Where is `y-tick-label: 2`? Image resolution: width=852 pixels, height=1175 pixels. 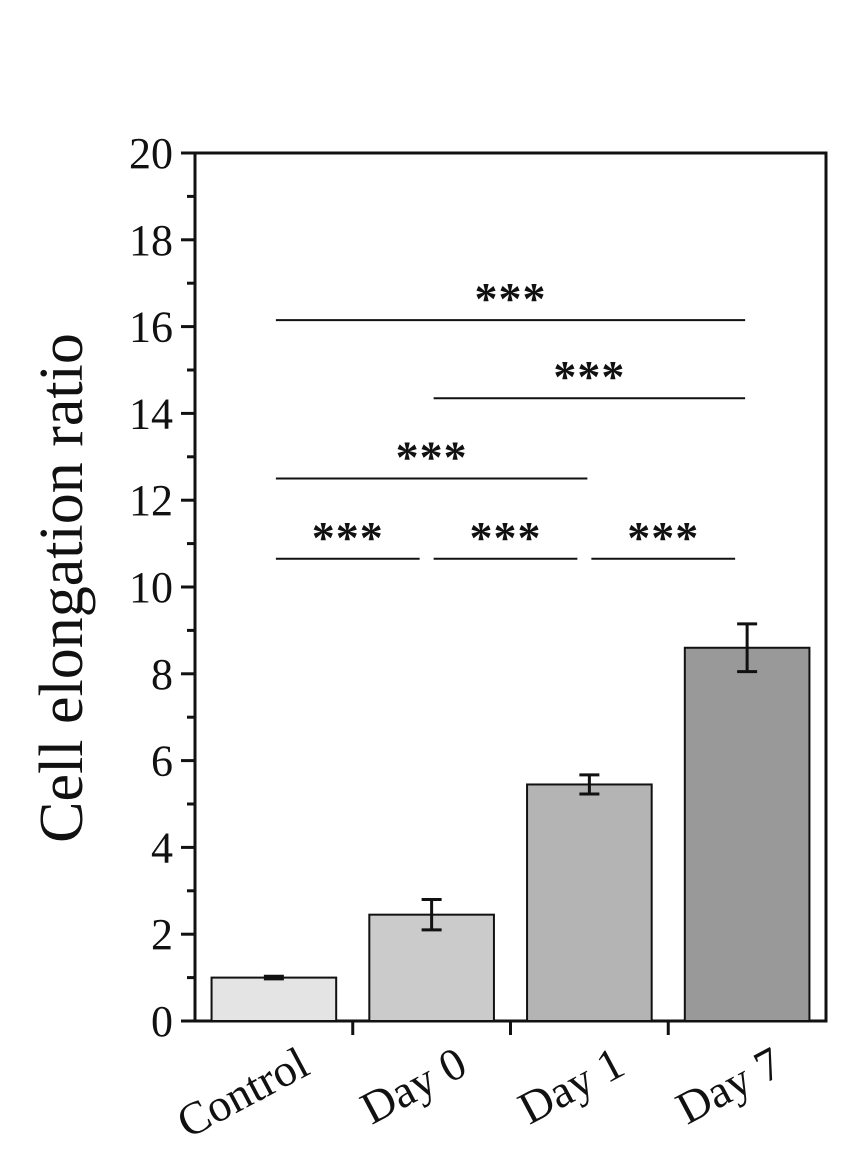 y-tick-label: 2 is located at coordinates (162, 934).